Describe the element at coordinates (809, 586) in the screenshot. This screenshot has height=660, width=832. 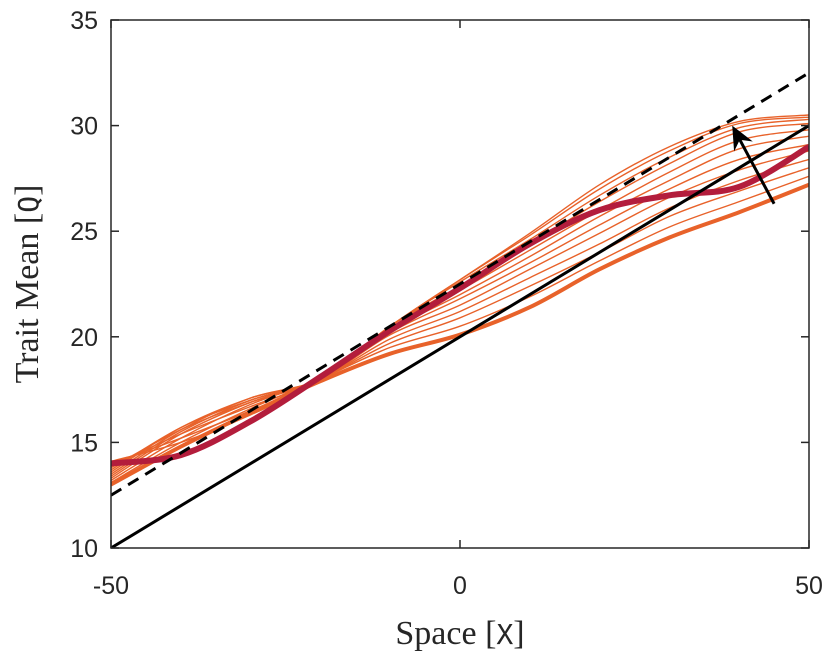
I see `x-tick-label: 50` at that location.